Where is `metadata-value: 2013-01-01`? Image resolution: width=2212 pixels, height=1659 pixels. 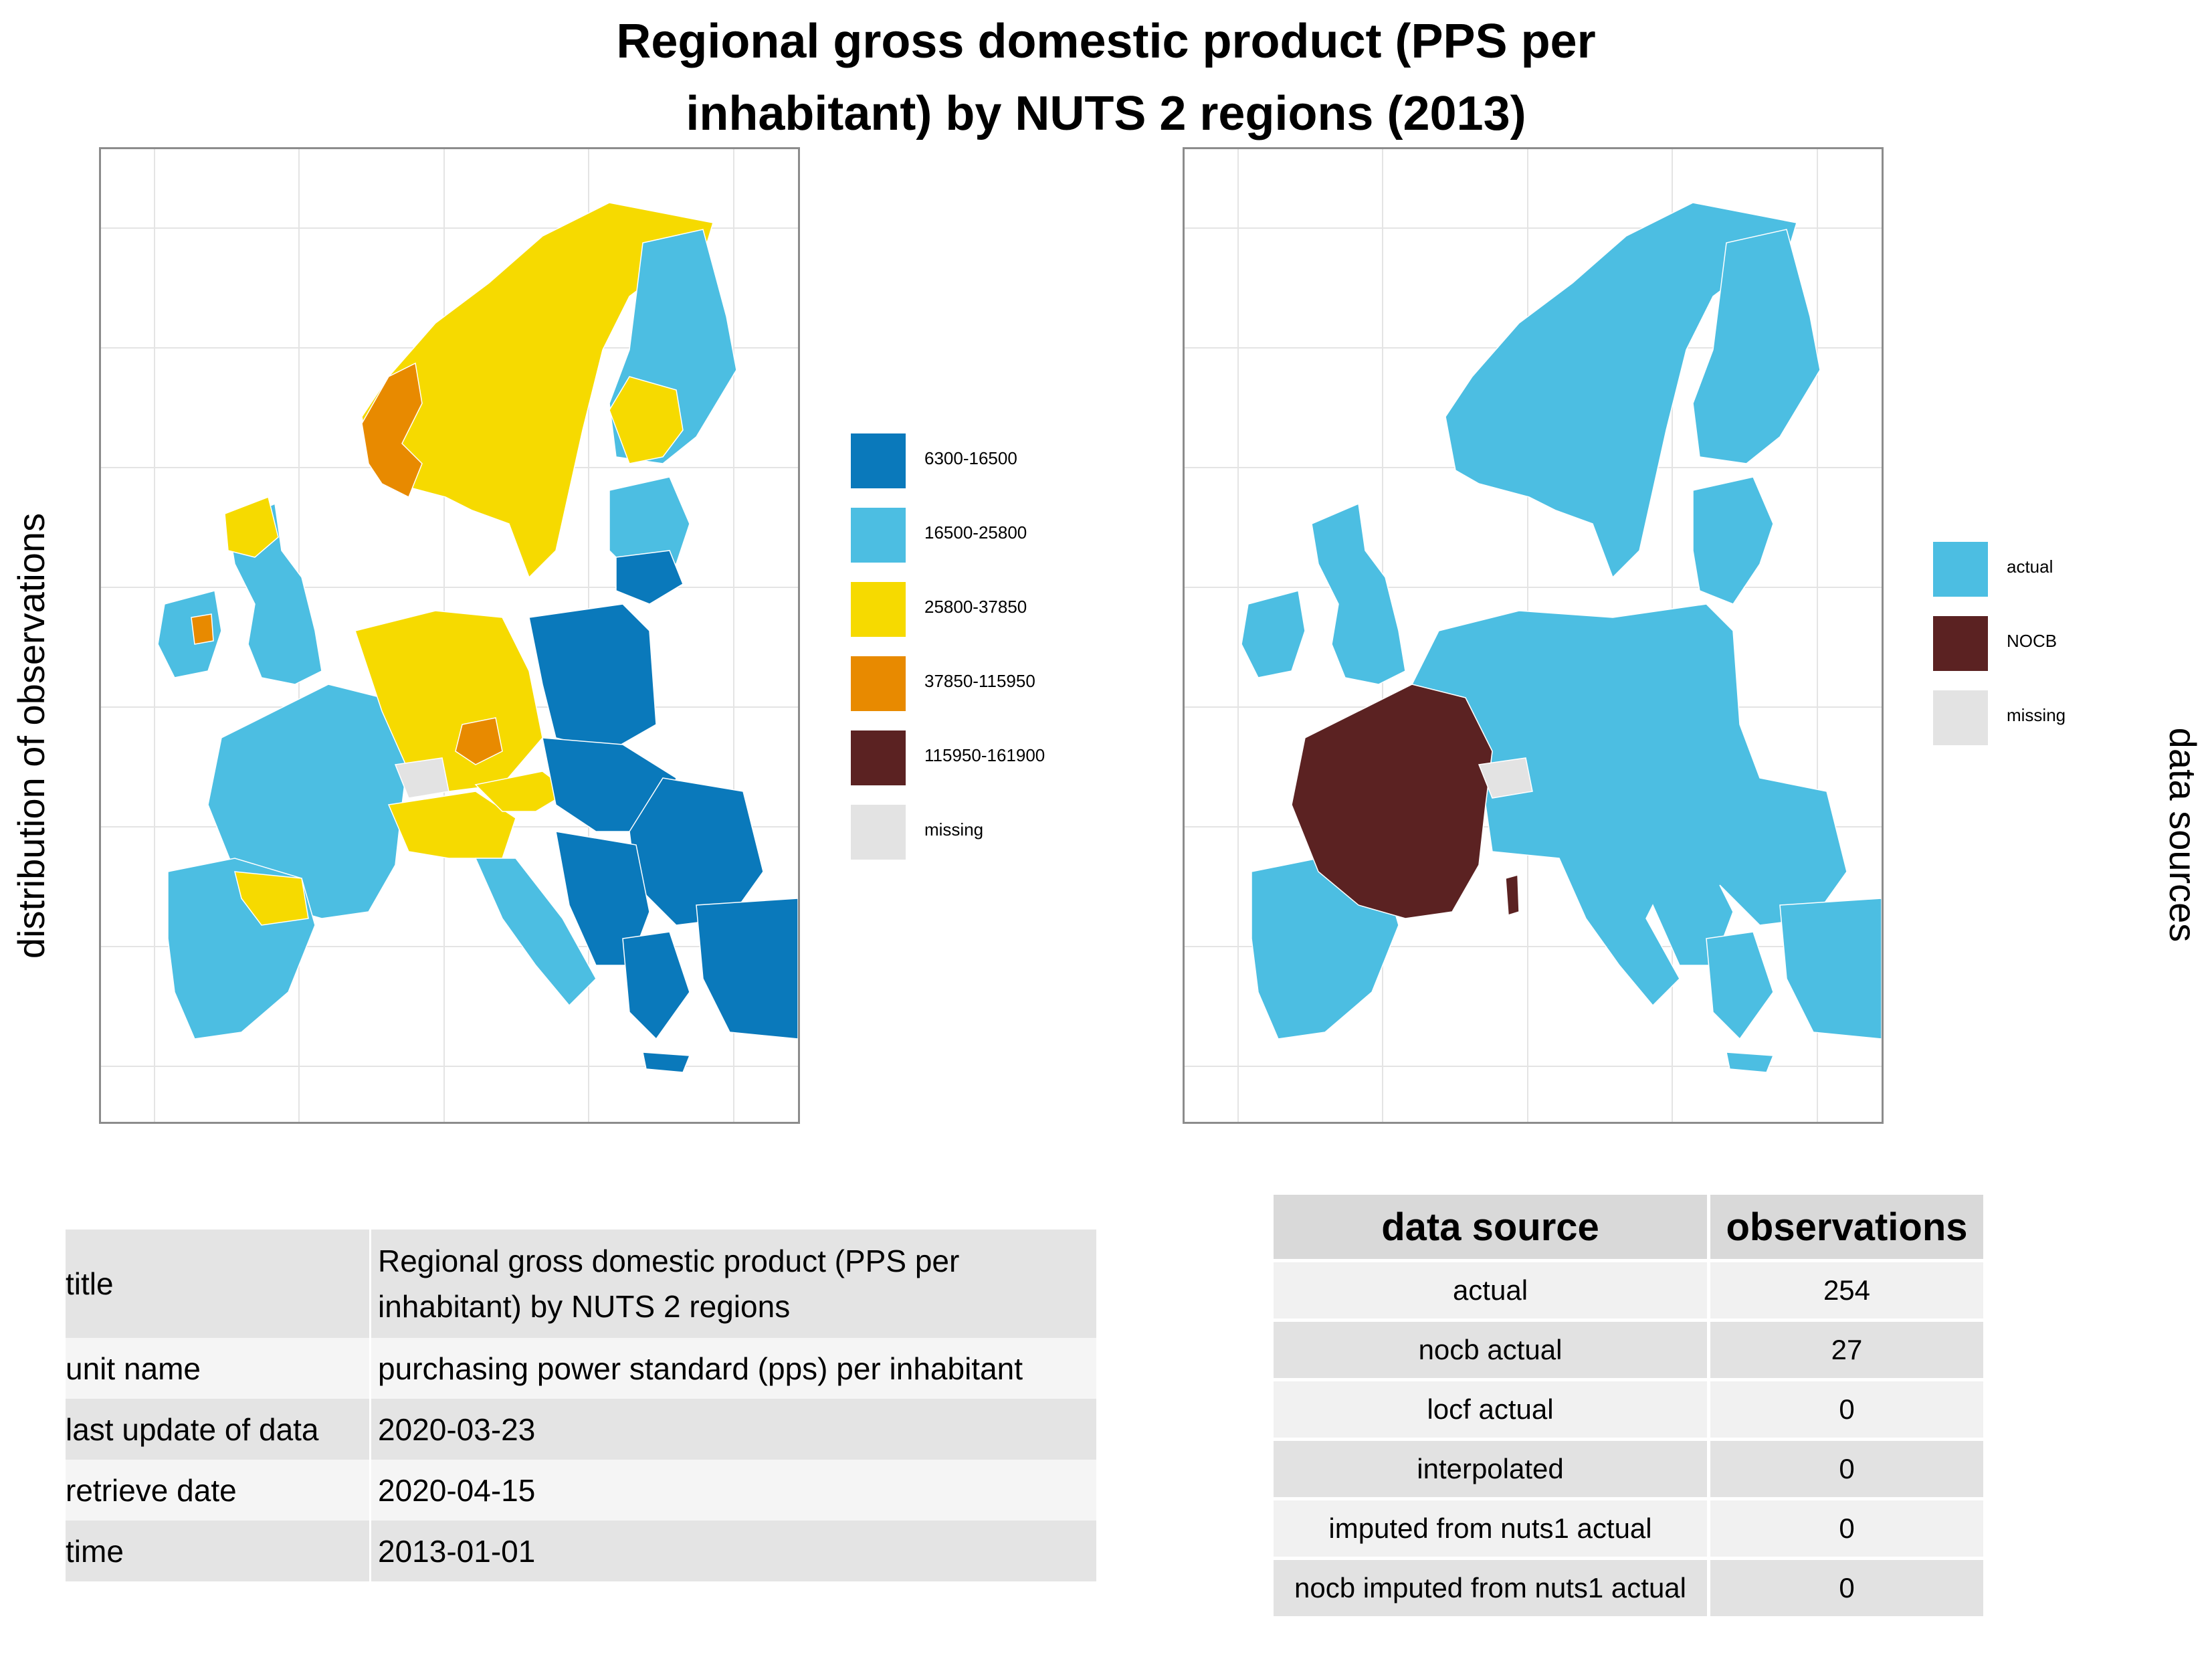 metadata-value: 2013-01-01 is located at coordinates (733, 1551).